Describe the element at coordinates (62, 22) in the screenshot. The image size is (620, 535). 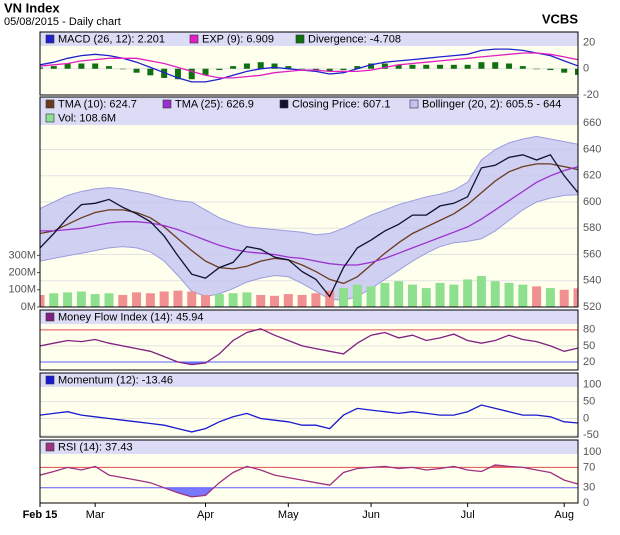
I see `subtitle: 05/08/2015 - Daily chart` at that location.